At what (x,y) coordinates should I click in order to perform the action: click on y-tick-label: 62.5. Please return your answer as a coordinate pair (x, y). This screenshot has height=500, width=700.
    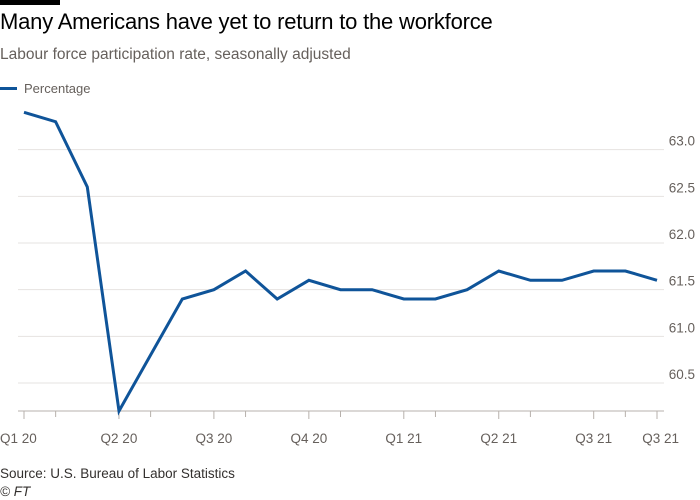
    Looking at the image, I should click on (682, 187).